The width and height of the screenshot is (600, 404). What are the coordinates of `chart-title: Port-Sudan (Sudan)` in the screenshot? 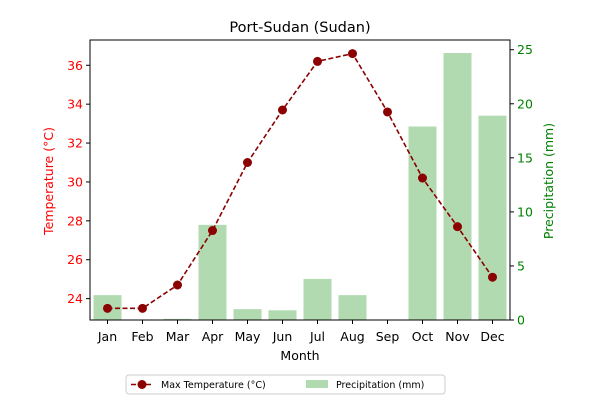 It's located at (299, 28).